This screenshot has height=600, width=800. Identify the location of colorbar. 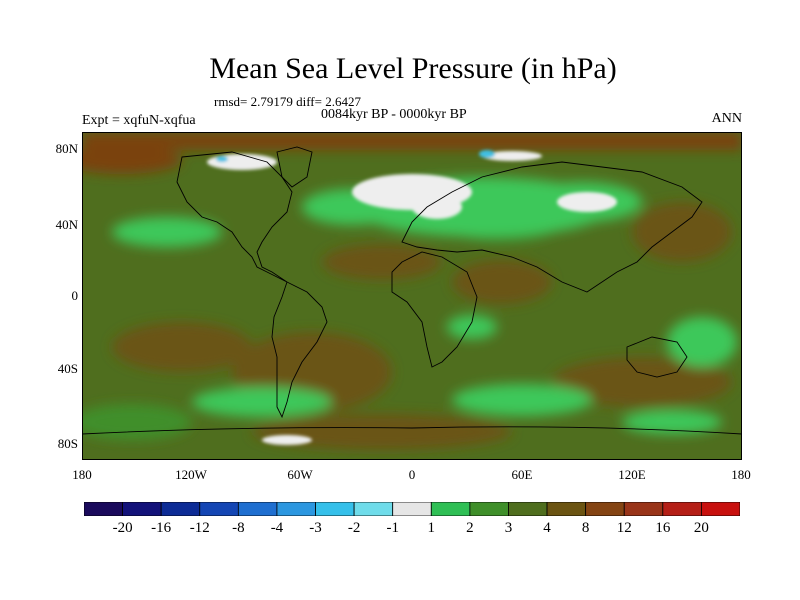
(412, 509).